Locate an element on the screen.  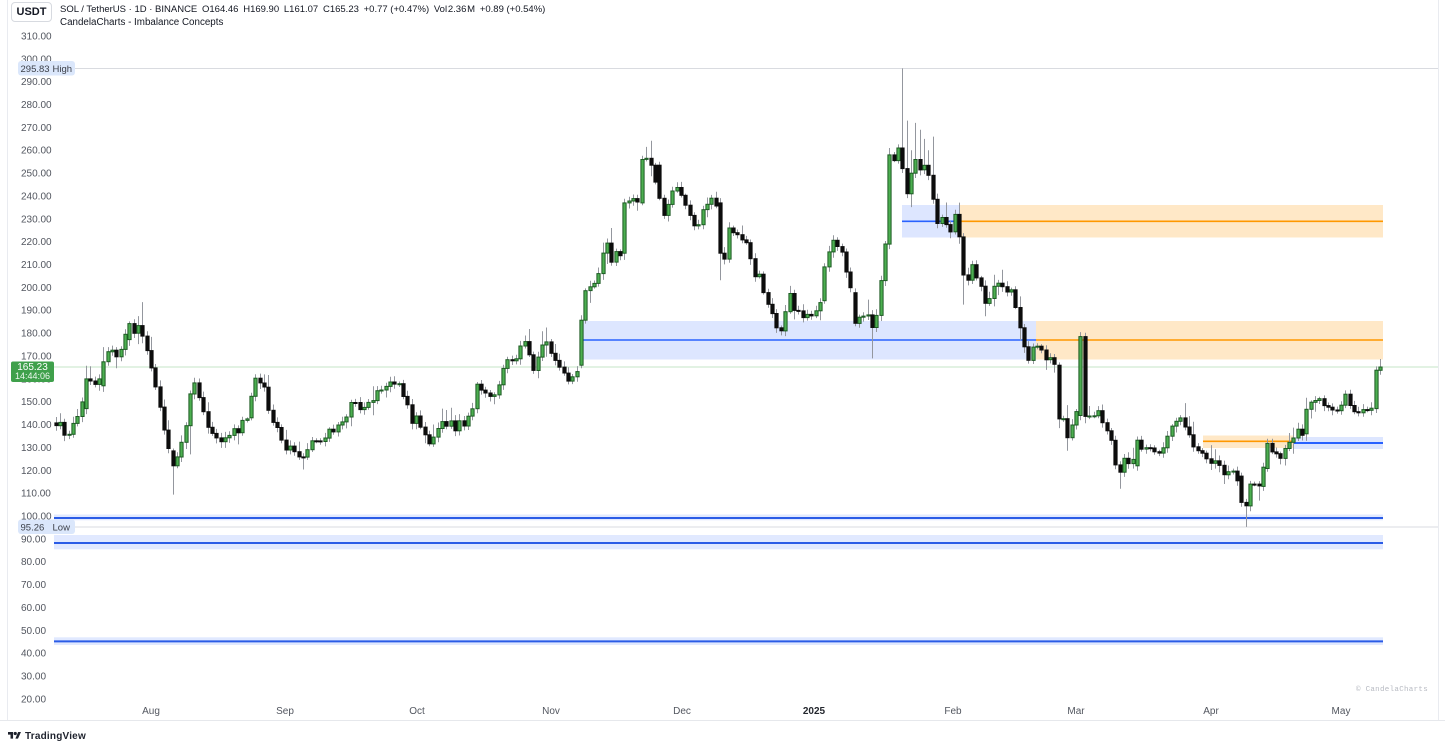
svg-text: 30.00 is located at coordinates (33, 677).